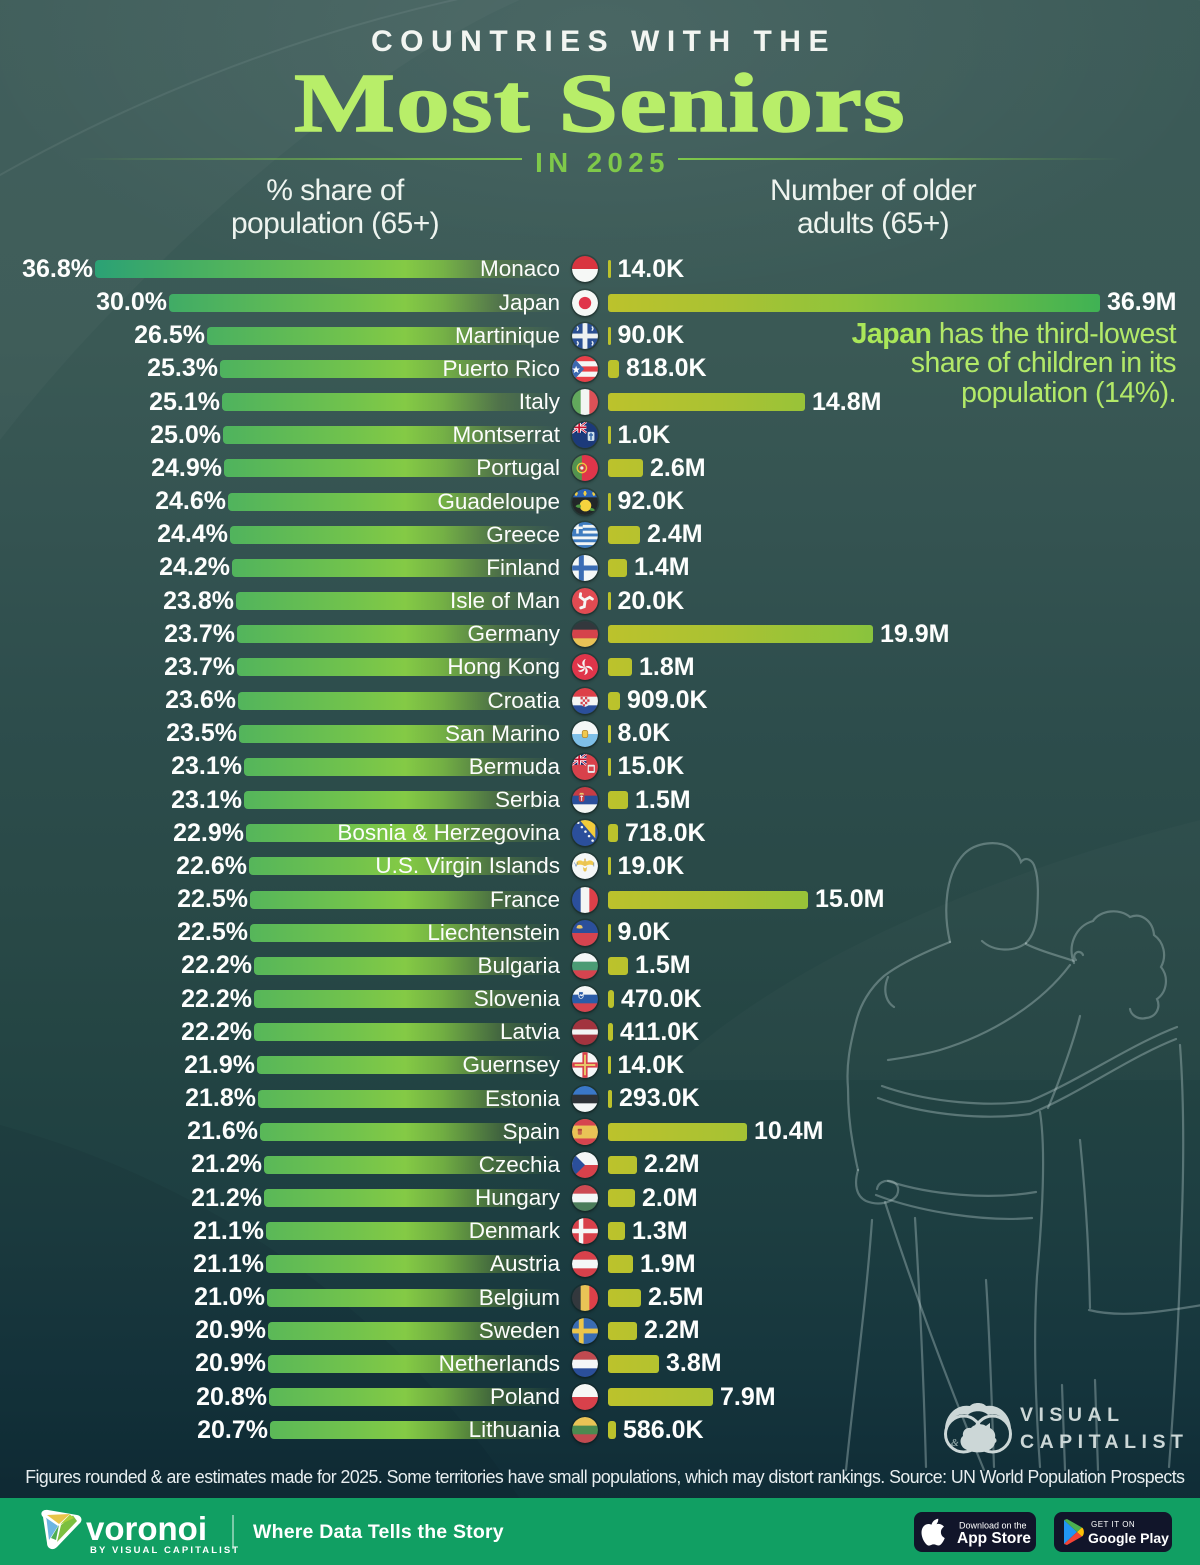  I want to click on svg-text: Google Play, so click(1128, 1538).